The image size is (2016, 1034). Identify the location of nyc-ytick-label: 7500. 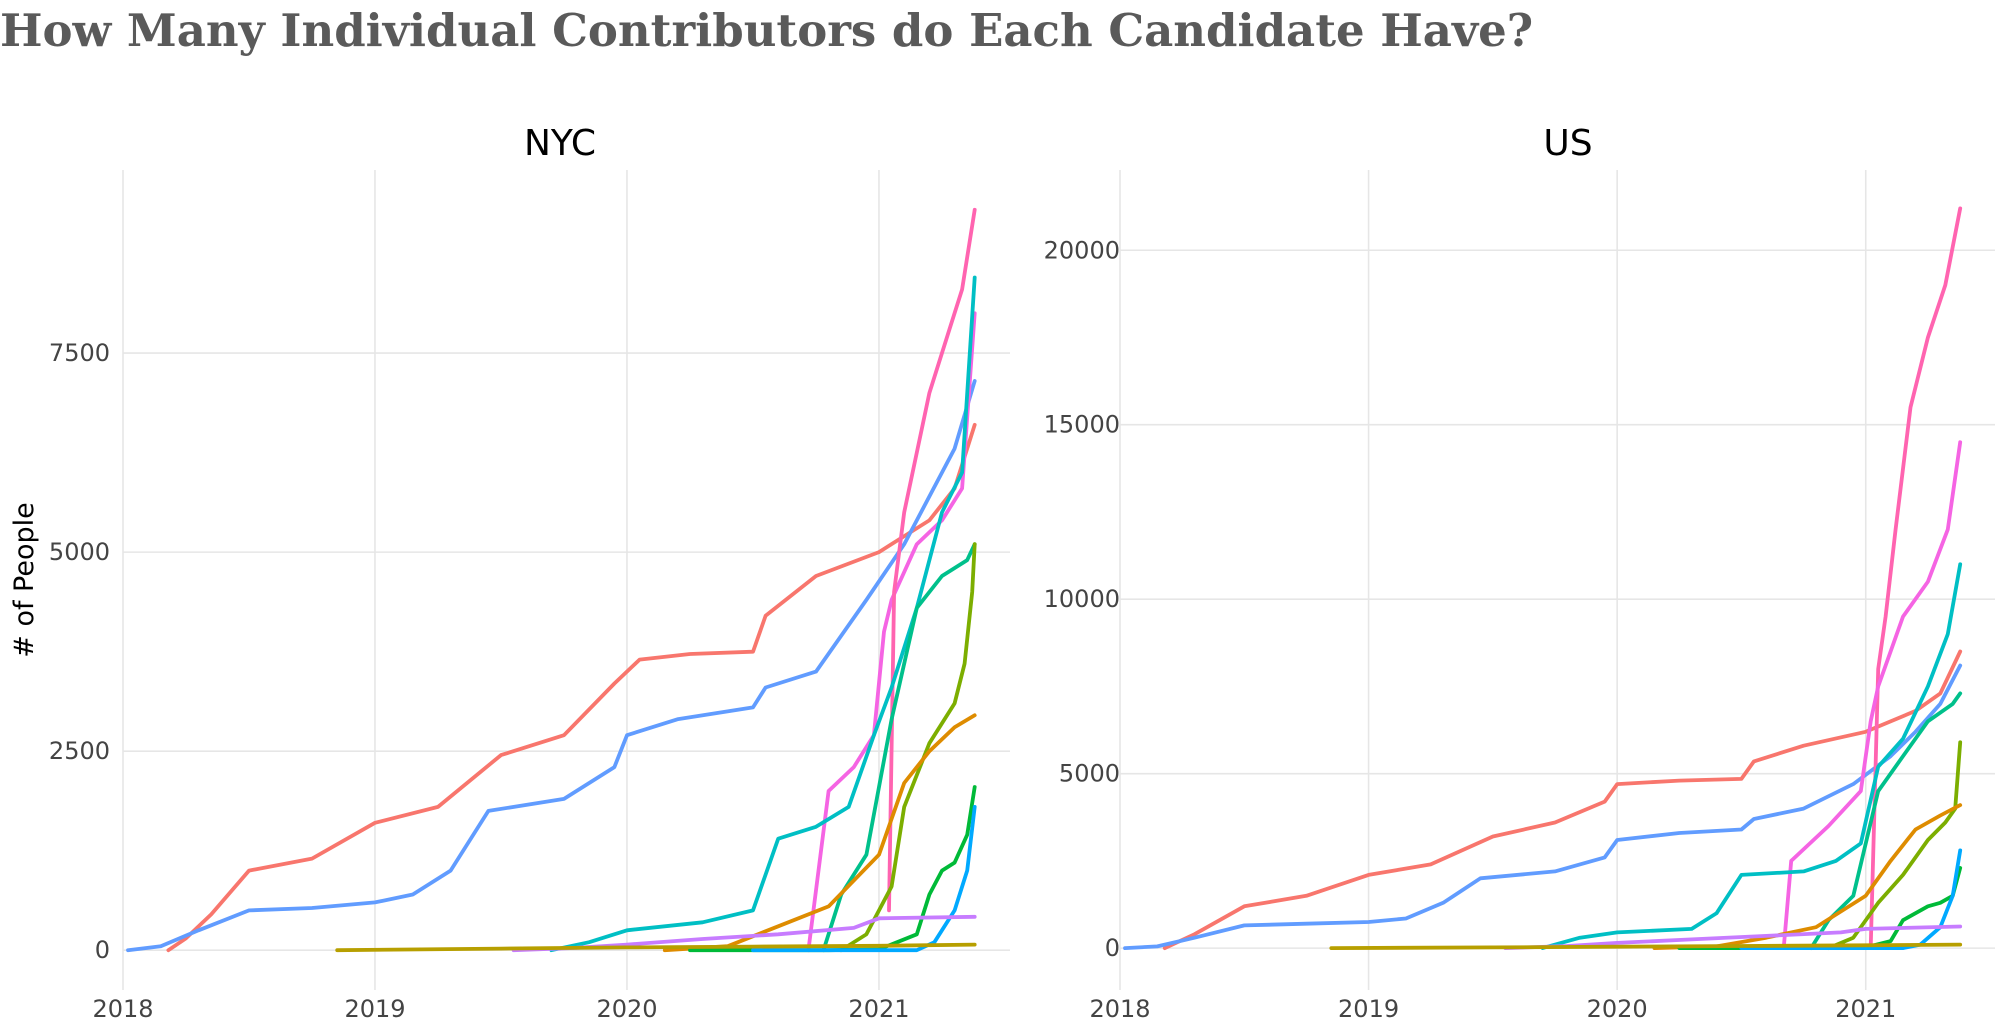
(79, 353).